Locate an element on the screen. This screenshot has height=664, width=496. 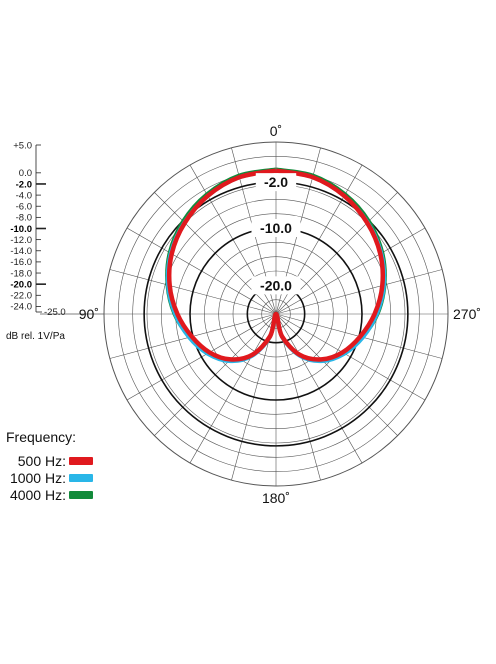
angle-label: 180˚ is located at coordinates (276, 498).